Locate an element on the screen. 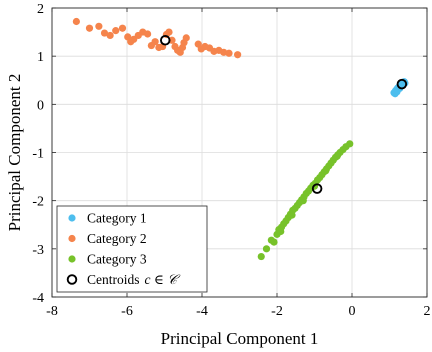 The image size is (432, 352). x-tick-label: 0 is located at coordinates (352, 311).